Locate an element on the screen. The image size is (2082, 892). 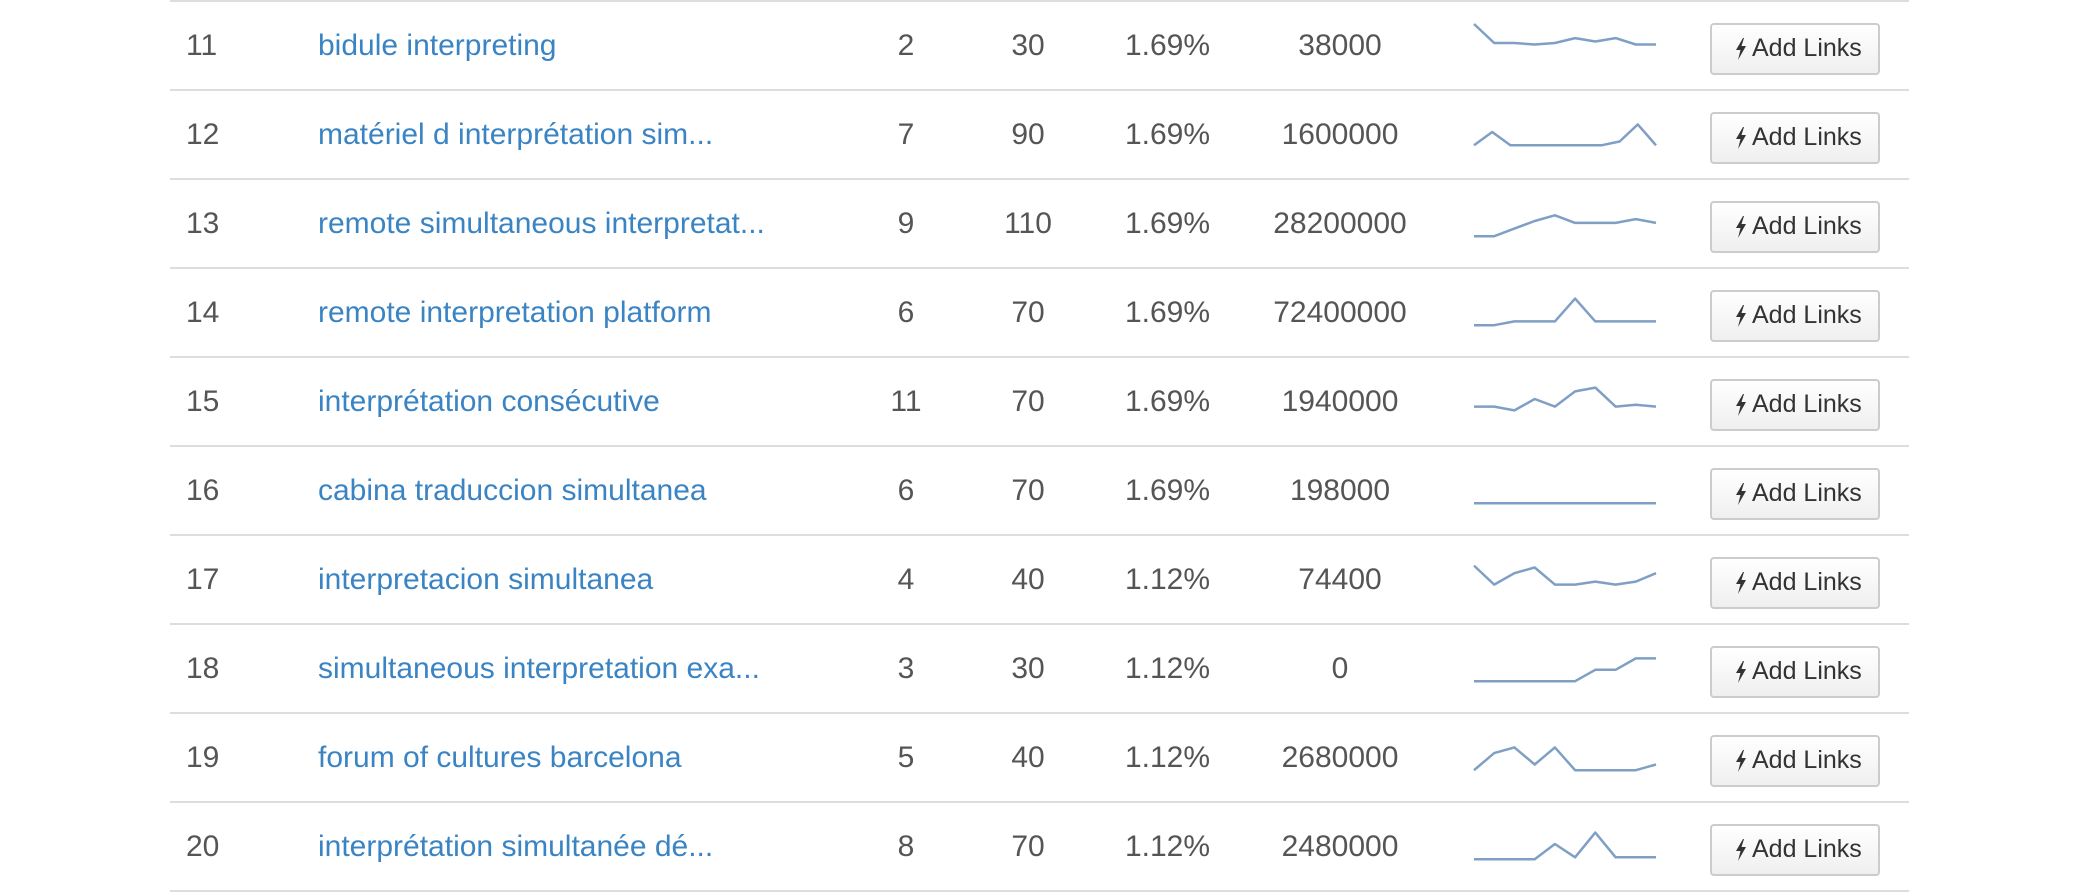
keyword-link: interprétation consécutive is located at coordinates (489, 401).